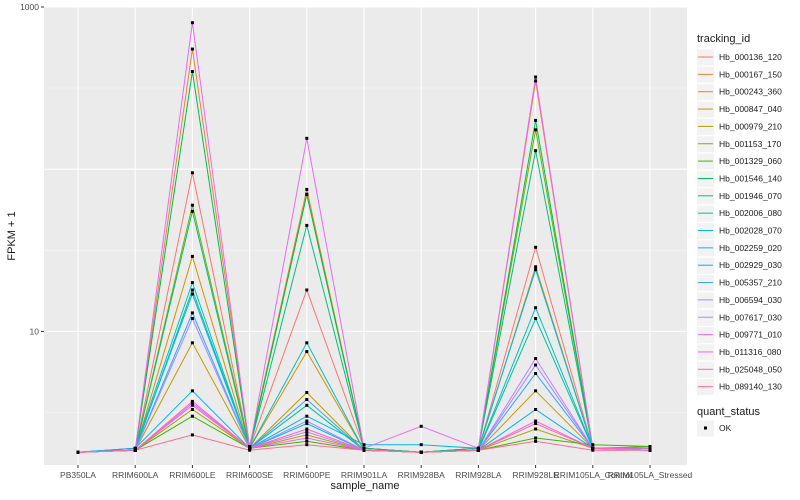 This screenshot has height=500, width=800. Describe the element at coordinates (723, 39) in the screenshot. I see `legend-title-tracking-id: tracking_id` at that location.